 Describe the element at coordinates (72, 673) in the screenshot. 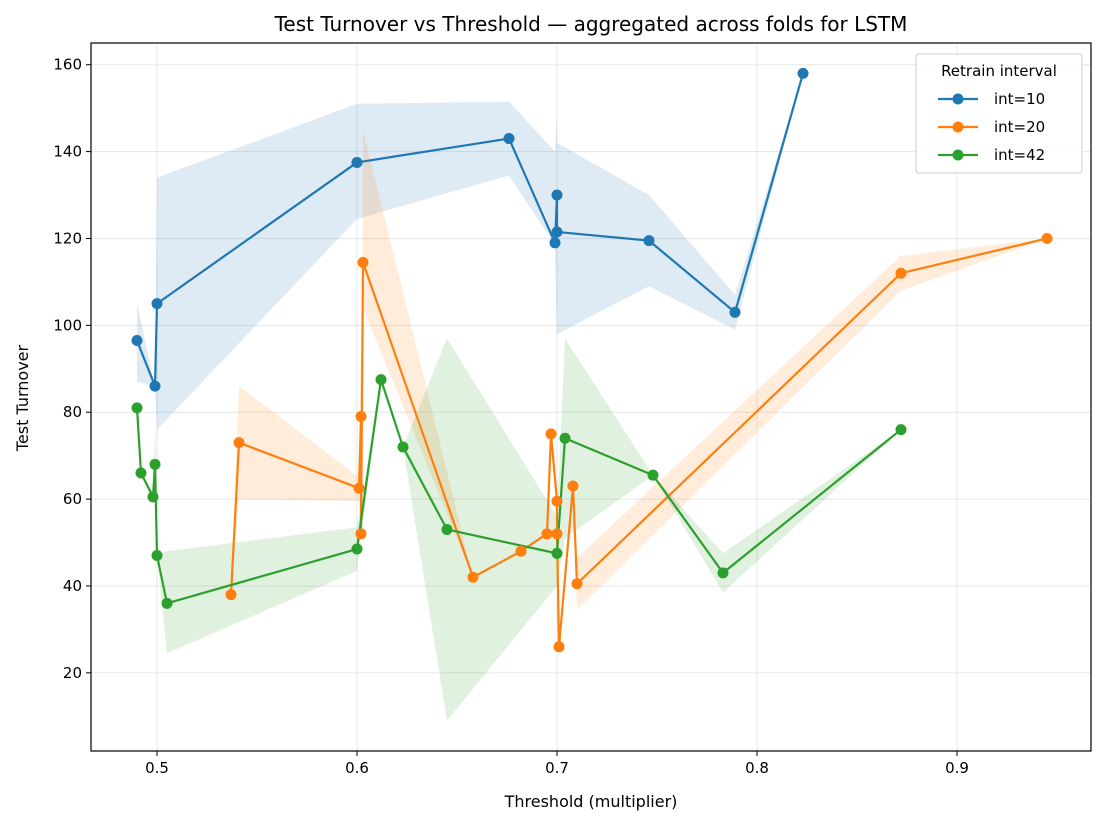

I see `y-tick-label: 20` at that location.